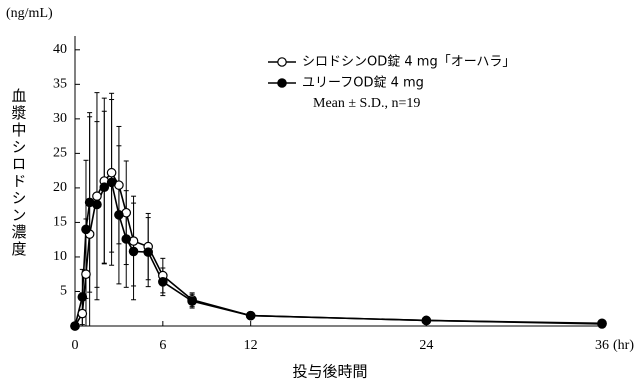 This screenshot has height=385, width=637. Describe the element at coordinates (60, 222) in the screenshot. I see `y-tick-label: 15` at that location.